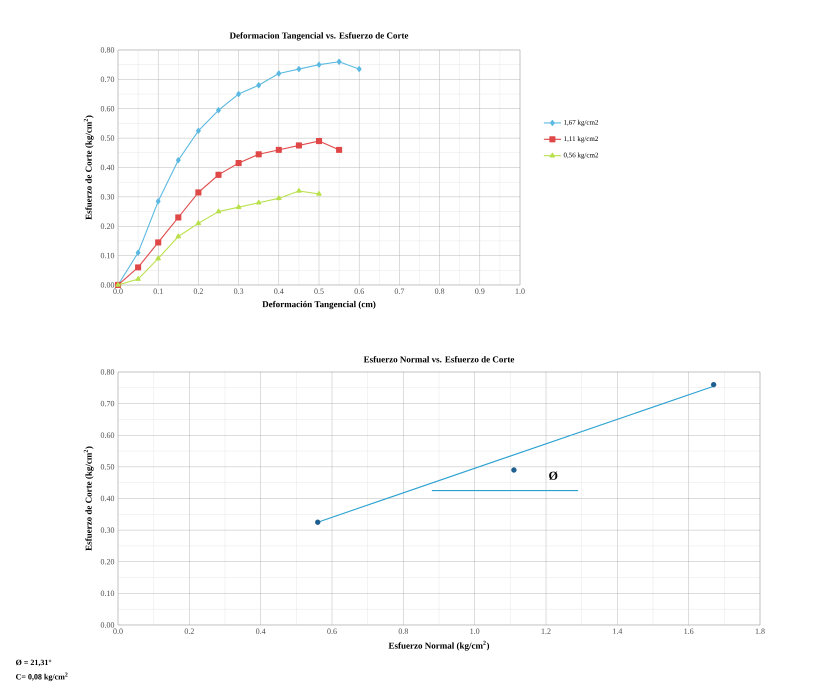 The image size is (839, 698). I want to click on x-tick-label: 0.1, so click(158, 291).